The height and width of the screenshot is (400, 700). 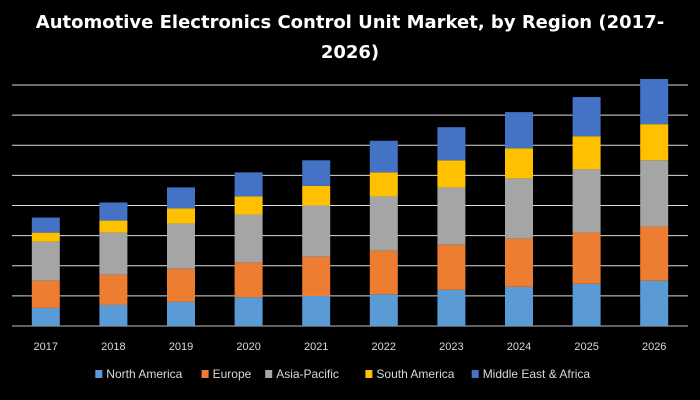 What do you see at coordinates (45, 261) in the screenshot?
I see `bar-2017-asia-pacific` at bounding box center [45, 261].